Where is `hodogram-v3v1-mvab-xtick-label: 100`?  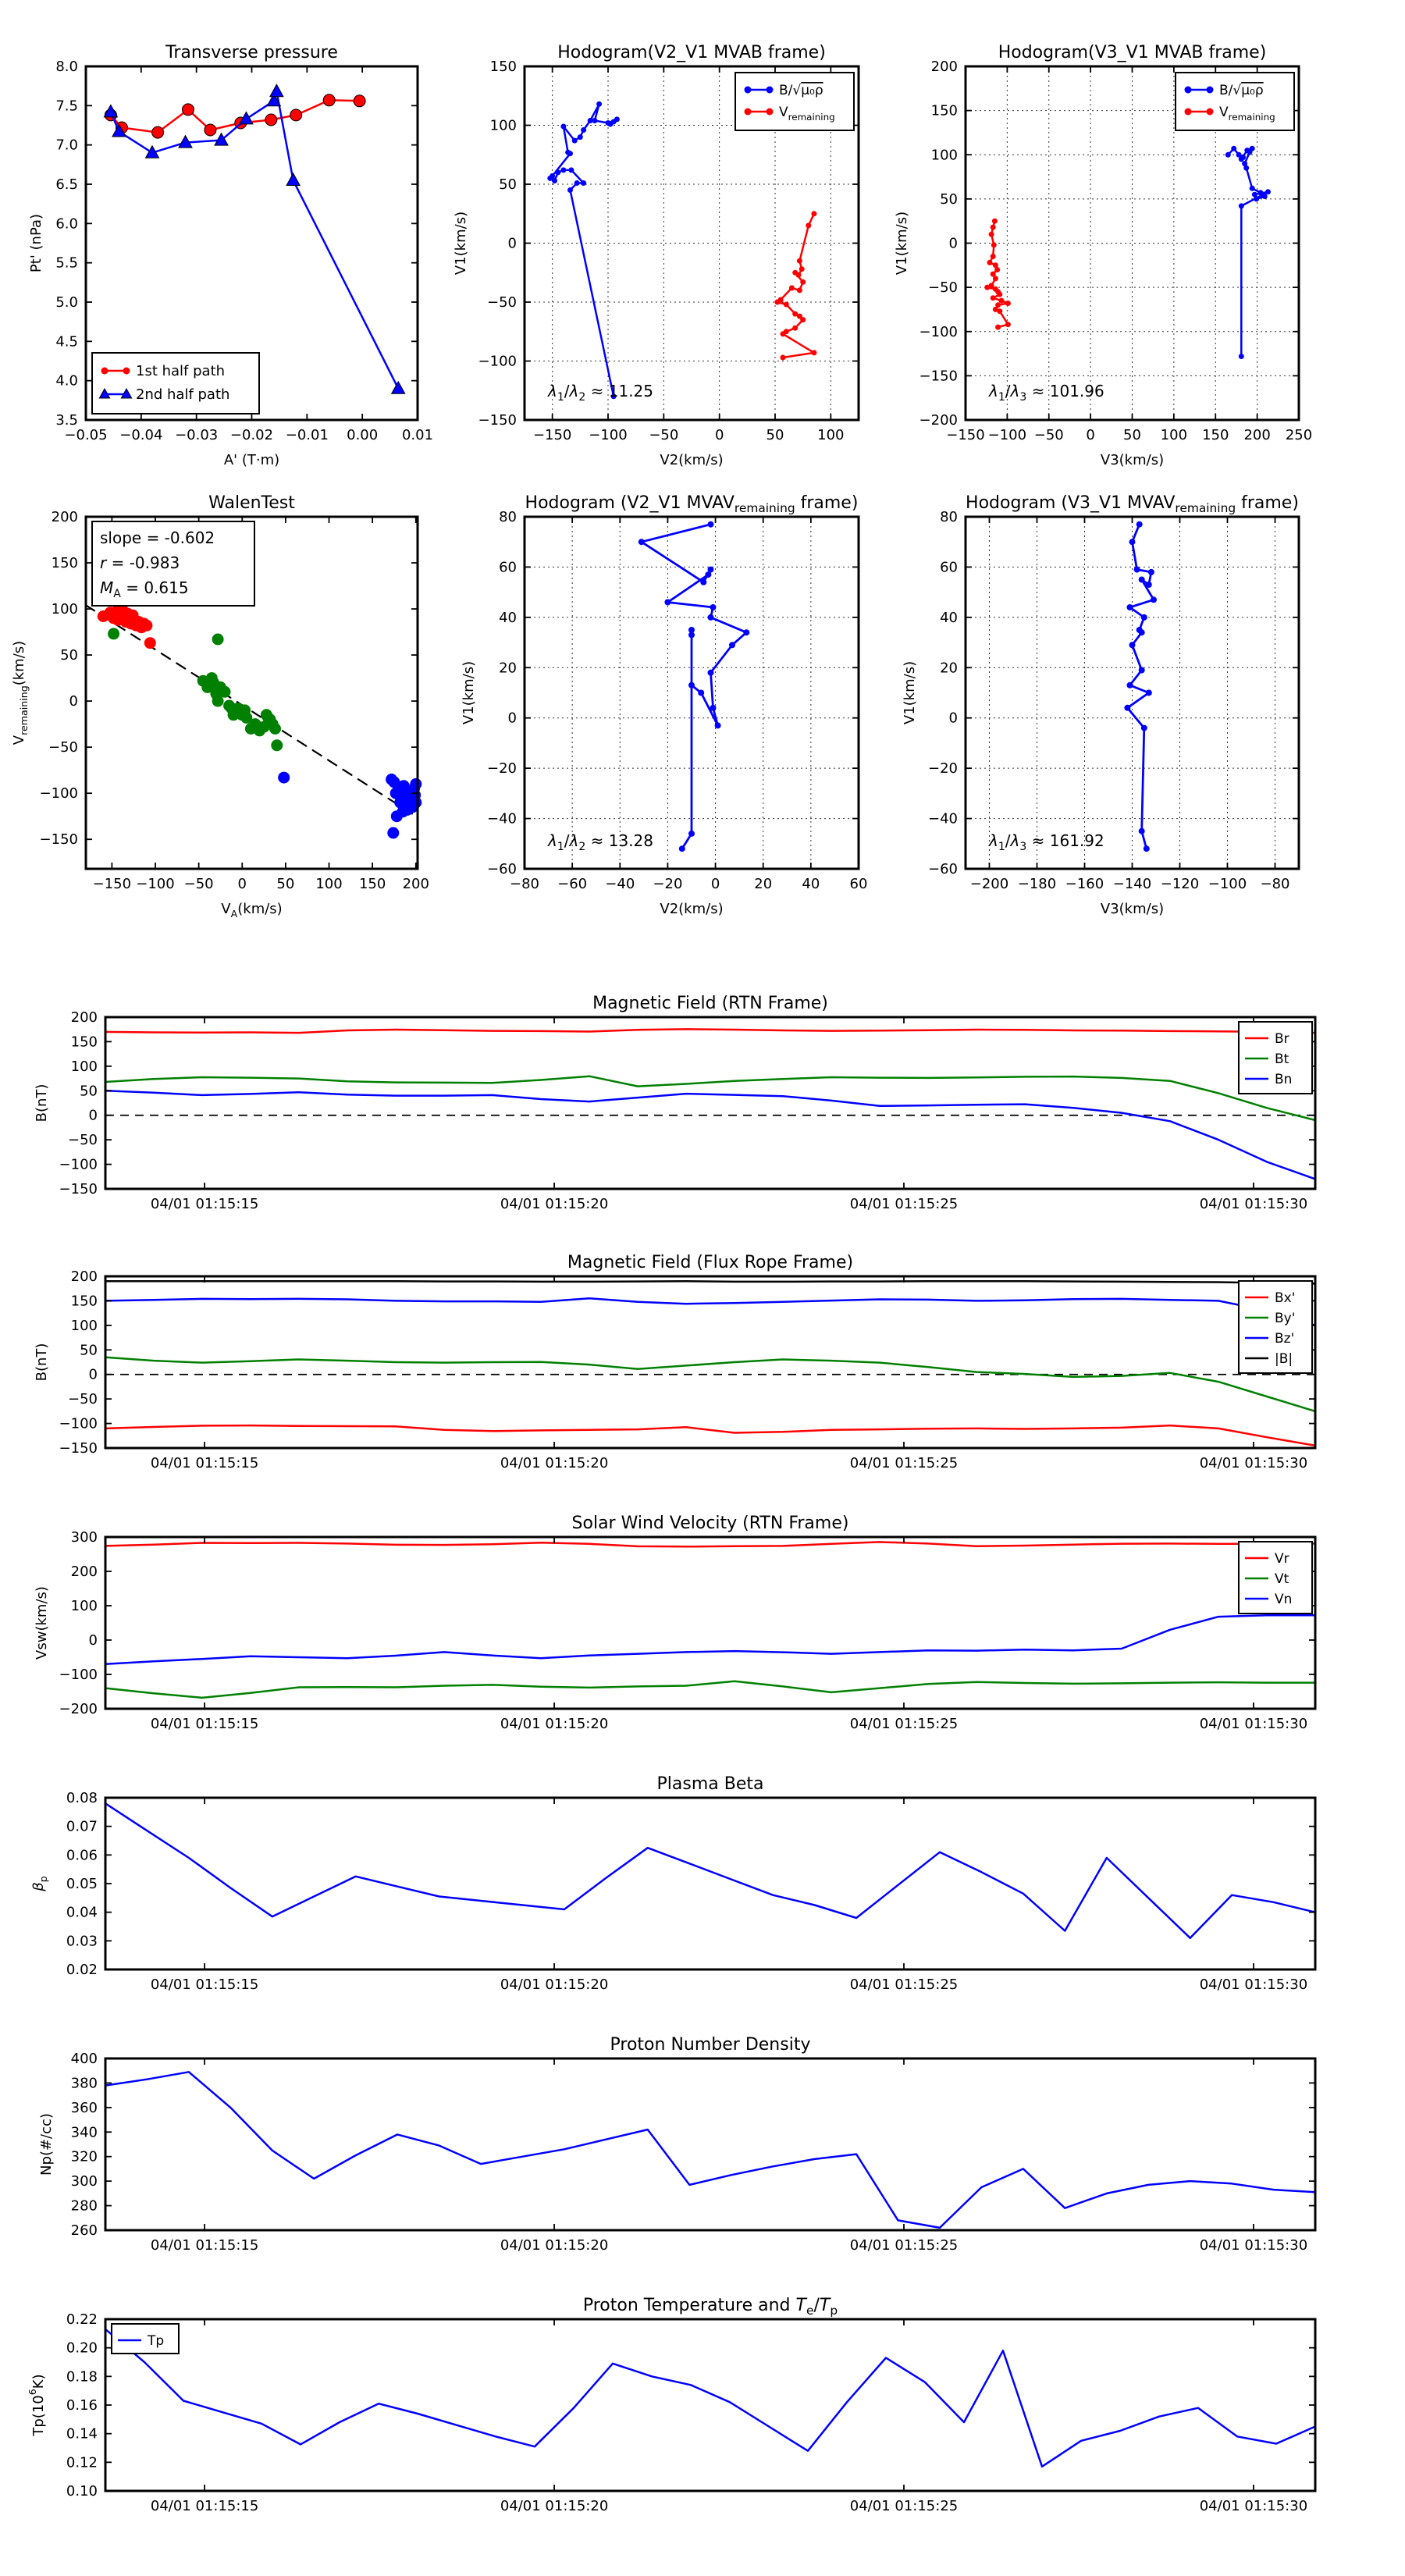 hodogram-v3v1-mvab-xtick-label: 100 is located at coordinates (1174, 435).